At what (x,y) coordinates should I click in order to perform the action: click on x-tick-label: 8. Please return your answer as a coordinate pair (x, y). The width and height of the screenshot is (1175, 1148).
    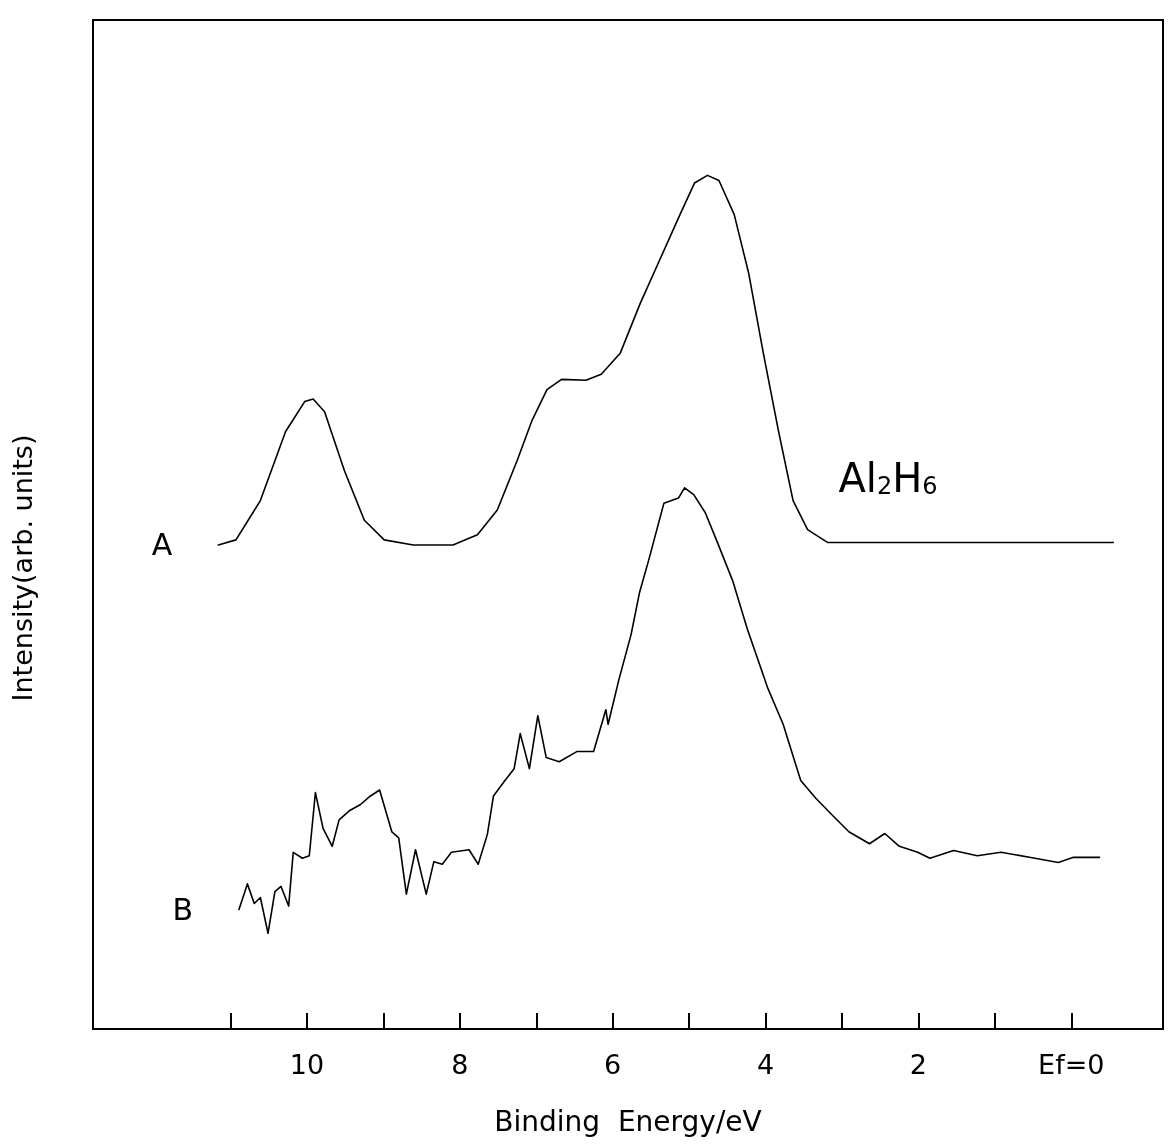
    Looking at the image, I should click on (460, 1064).